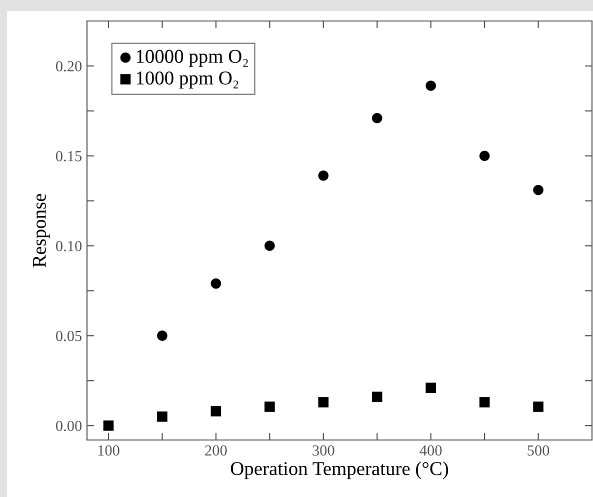 This screenshot has height=497, width=593. Describe the element at coordinates (109, 450) in the screenshot. I see `x-tick-label: 100` at that location.